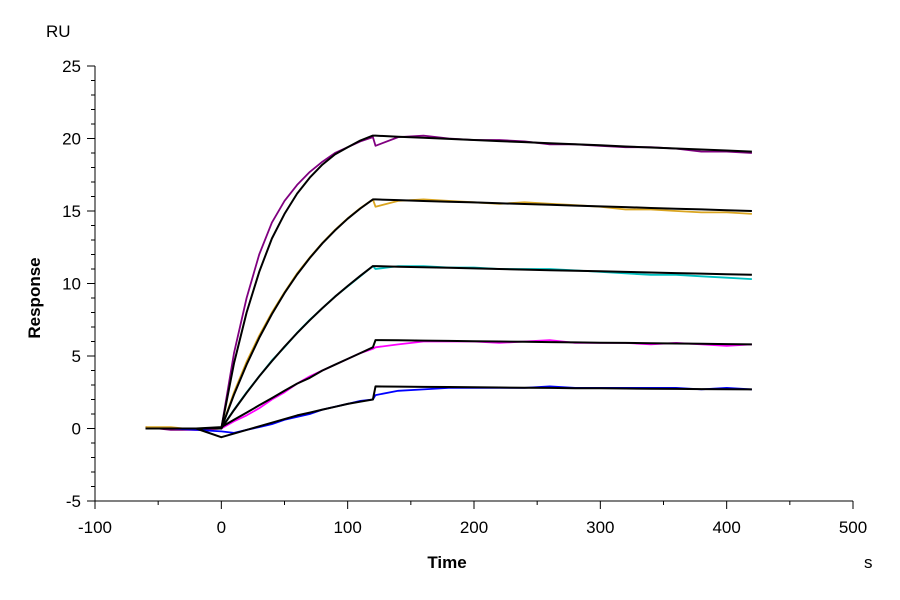  I want to click on y-tick-label: 0, so click(76, 429).